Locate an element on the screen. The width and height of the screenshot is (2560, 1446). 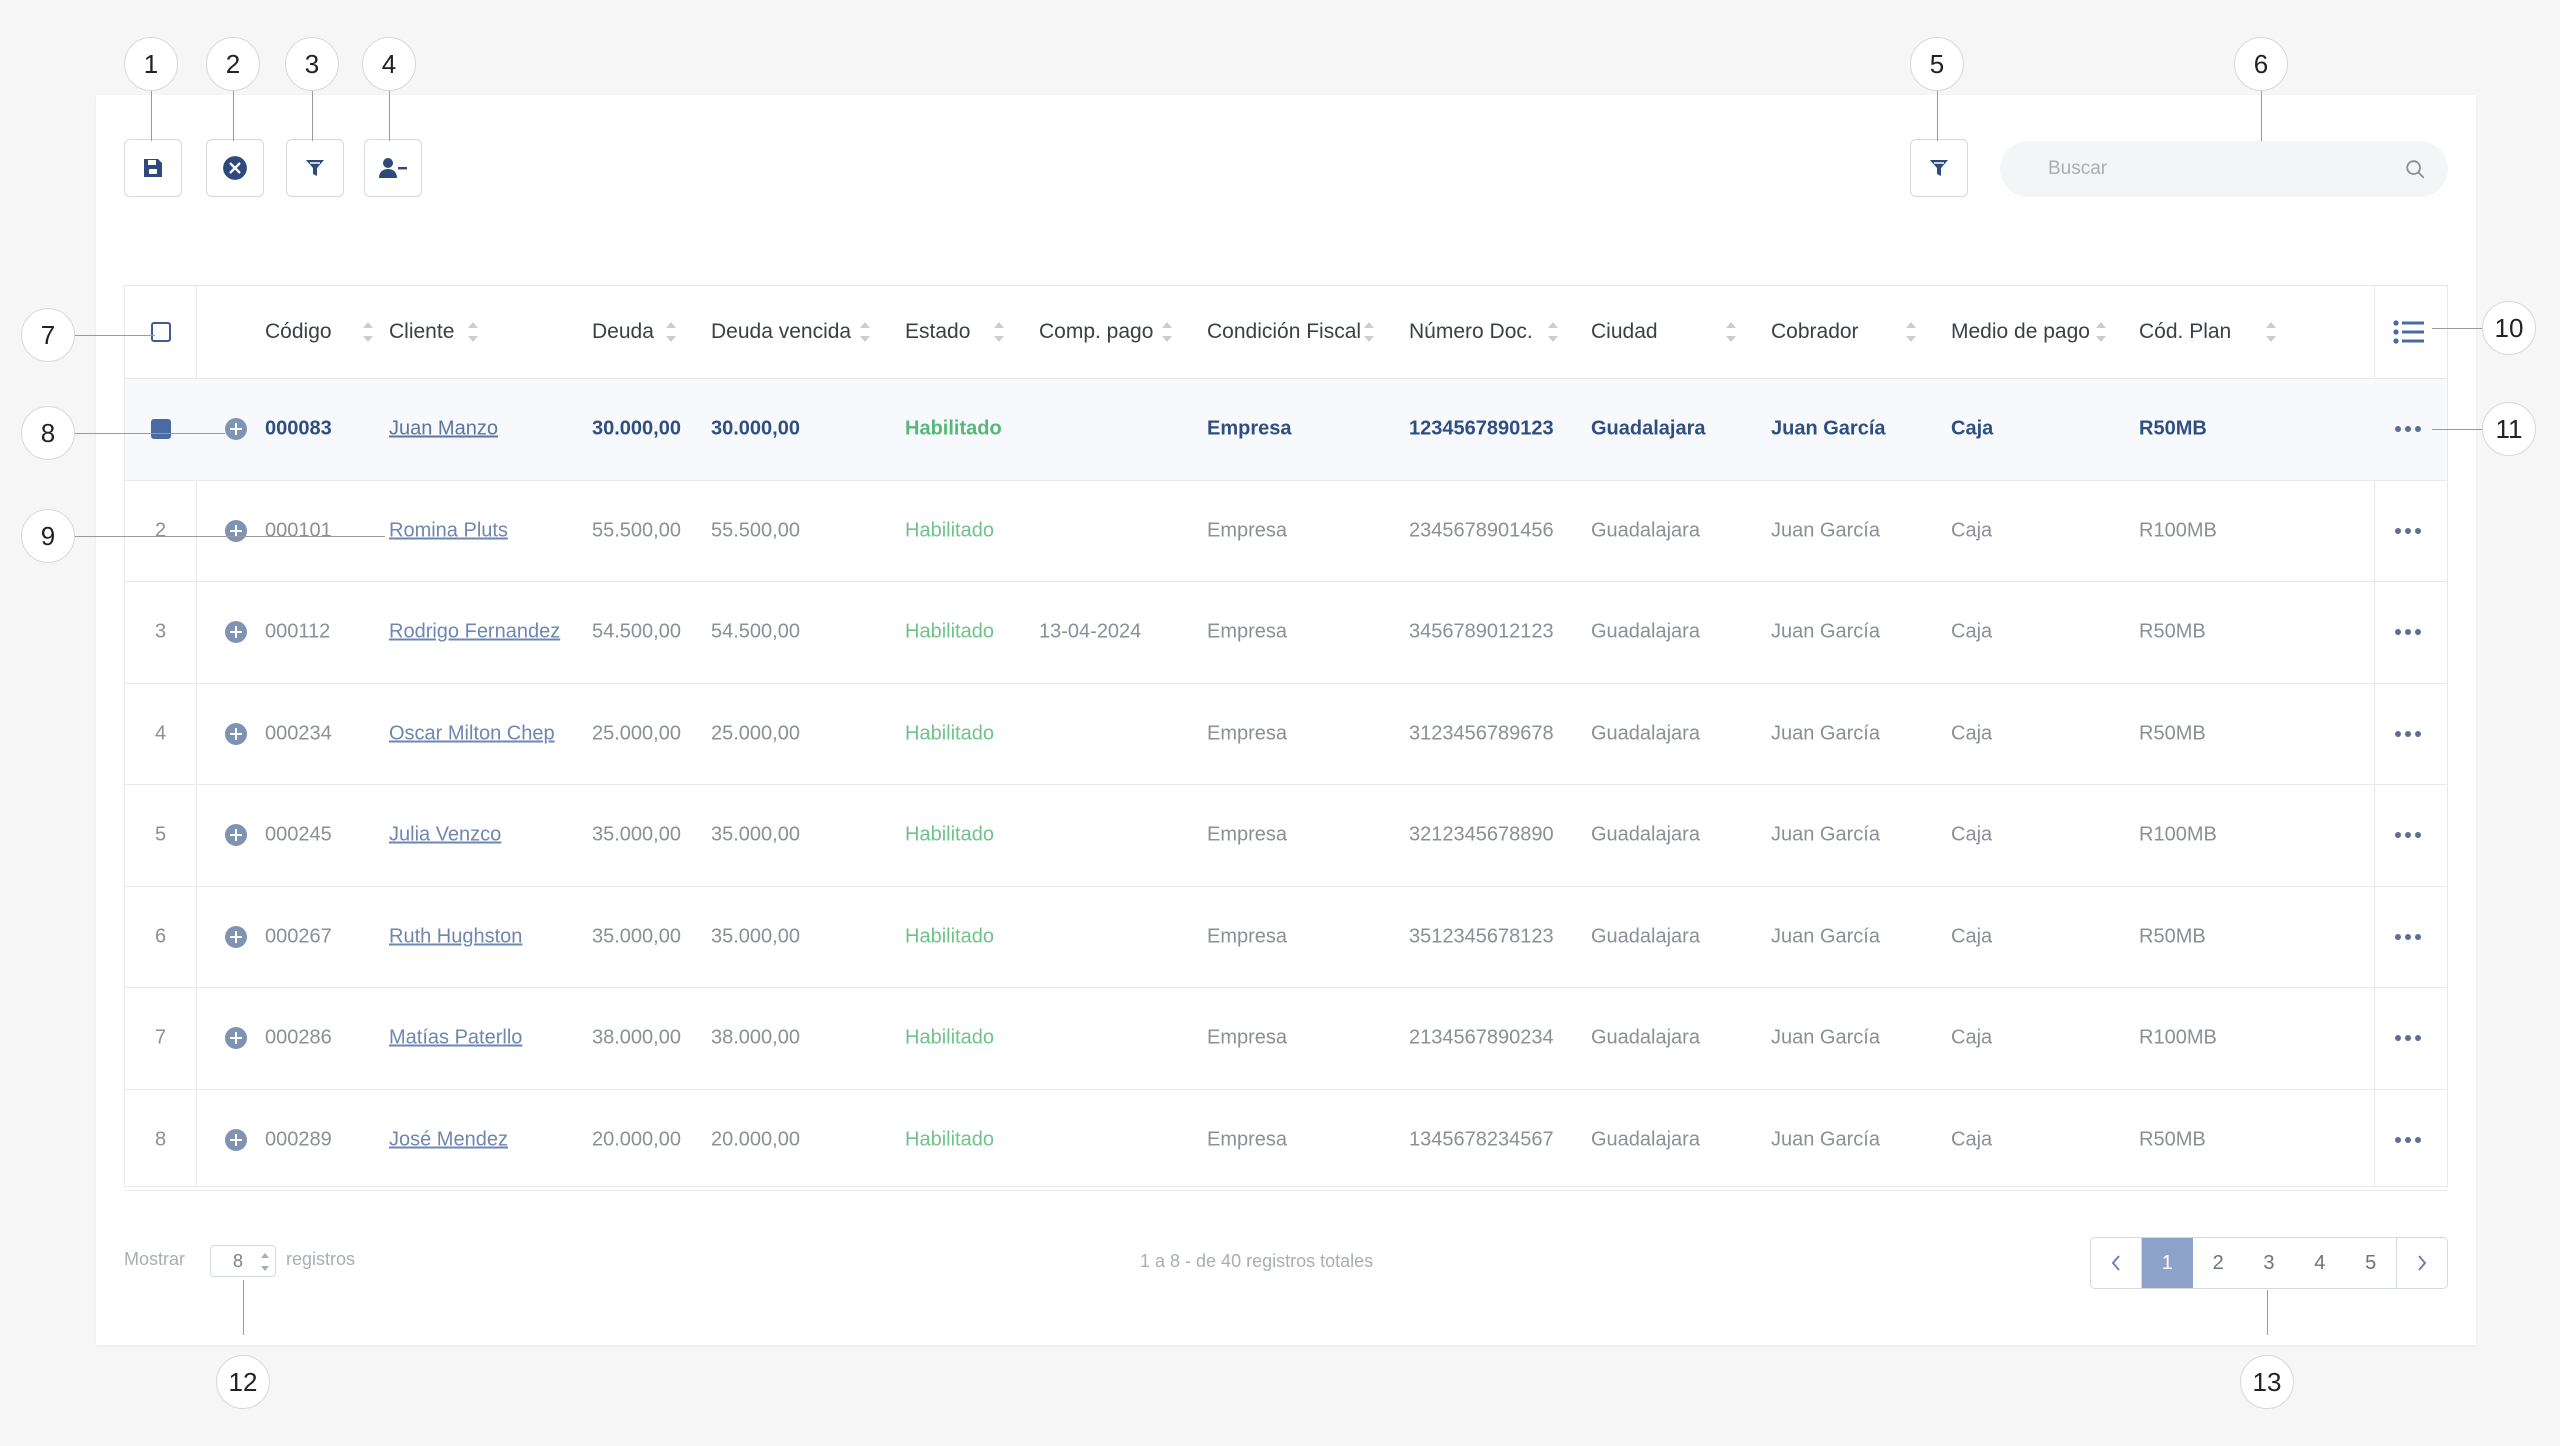
client-name-link: José Mendez is located at coordinates (448, 1139).